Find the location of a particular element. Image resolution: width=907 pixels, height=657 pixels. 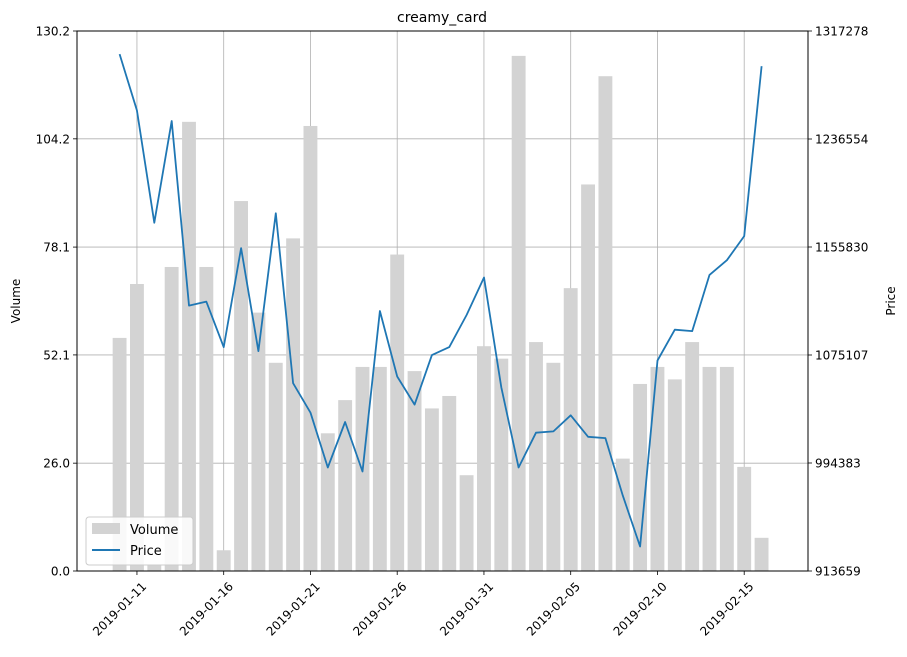

right-axis-label: Price is located at coordinates (891, 300).